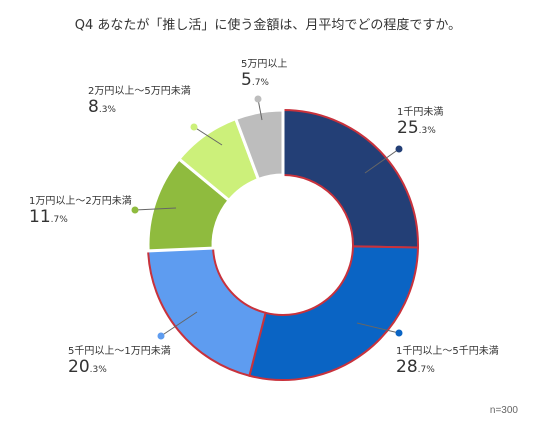  Describe the element at coordinates (264, 72) in the screenshot. I see `slice-label-5: 5万円以上 5.7%` at that location.